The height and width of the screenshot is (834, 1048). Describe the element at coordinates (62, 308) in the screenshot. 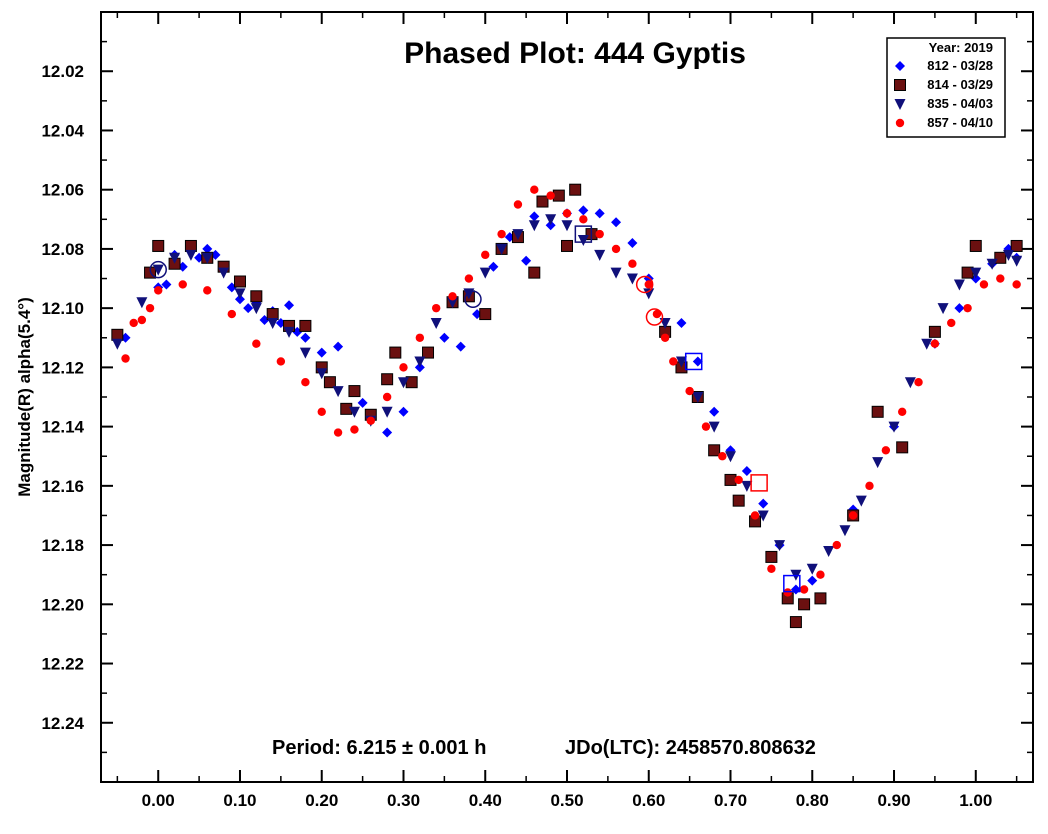

I see `y-tick-label: 12.10` at that location.